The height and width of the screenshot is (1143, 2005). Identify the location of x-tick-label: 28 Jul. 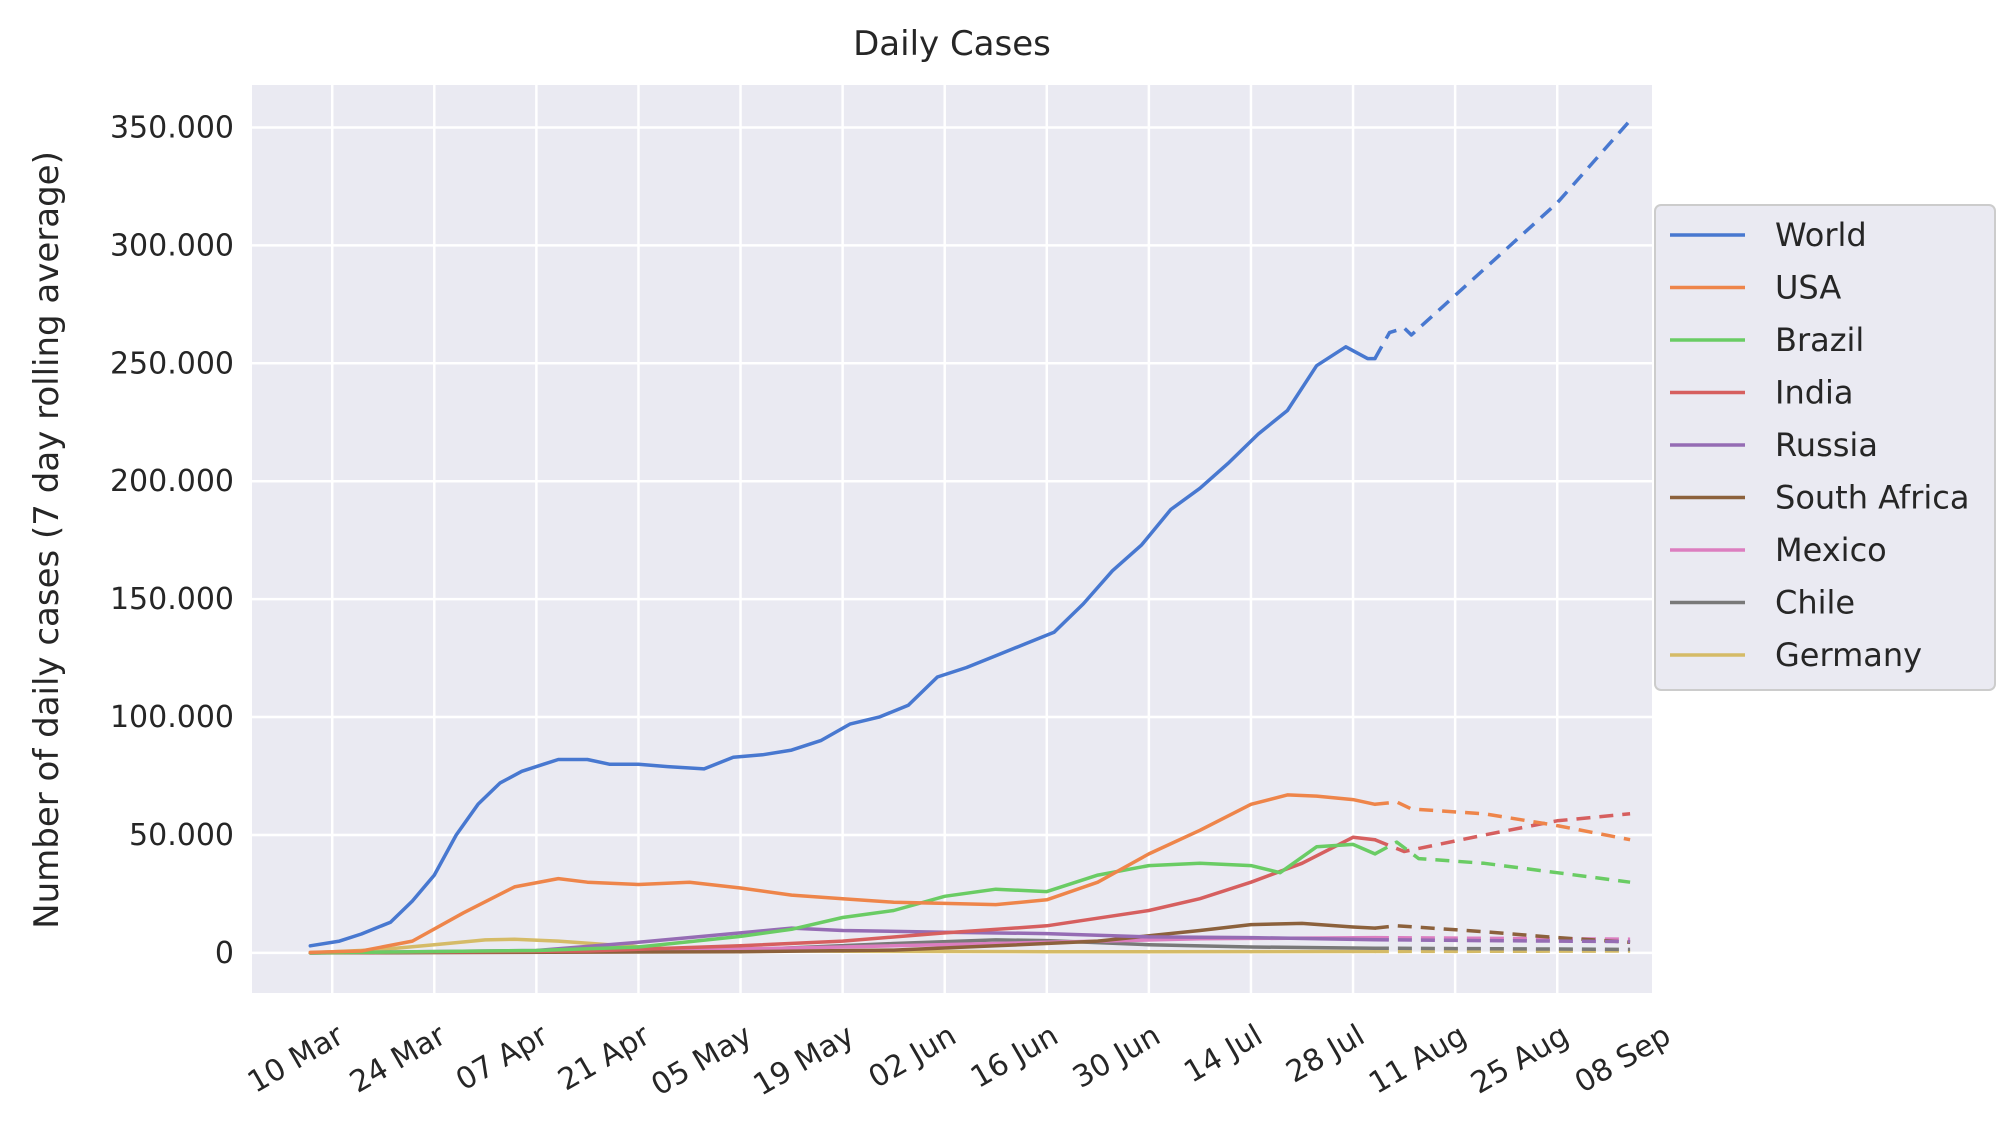
(1325, 1054).